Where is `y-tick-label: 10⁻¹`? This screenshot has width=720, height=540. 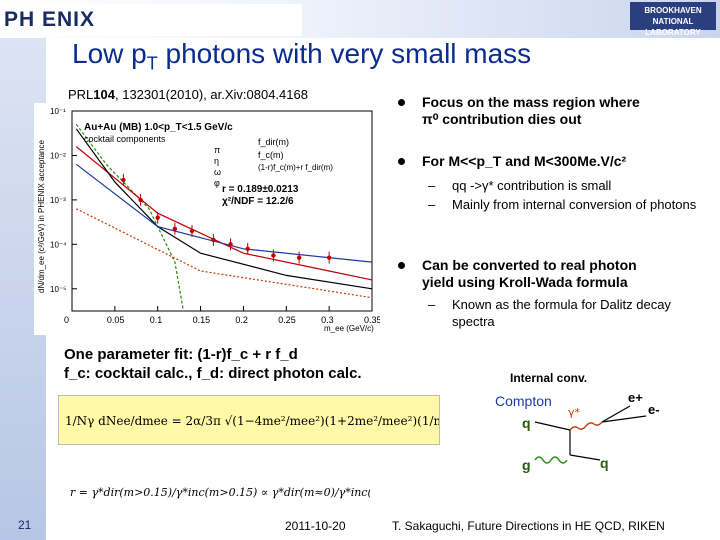 y-tick-label: 10⁻¹ is located at coordinates (58, 111).